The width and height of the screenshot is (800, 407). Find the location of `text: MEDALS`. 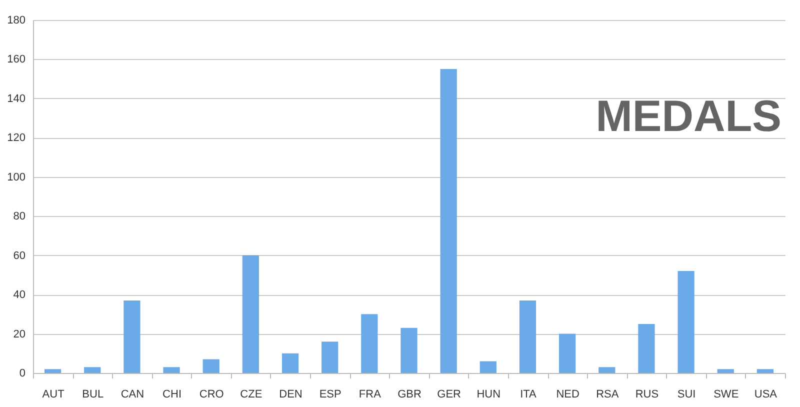

text: MEDALS is located at coordinates (689, 116).